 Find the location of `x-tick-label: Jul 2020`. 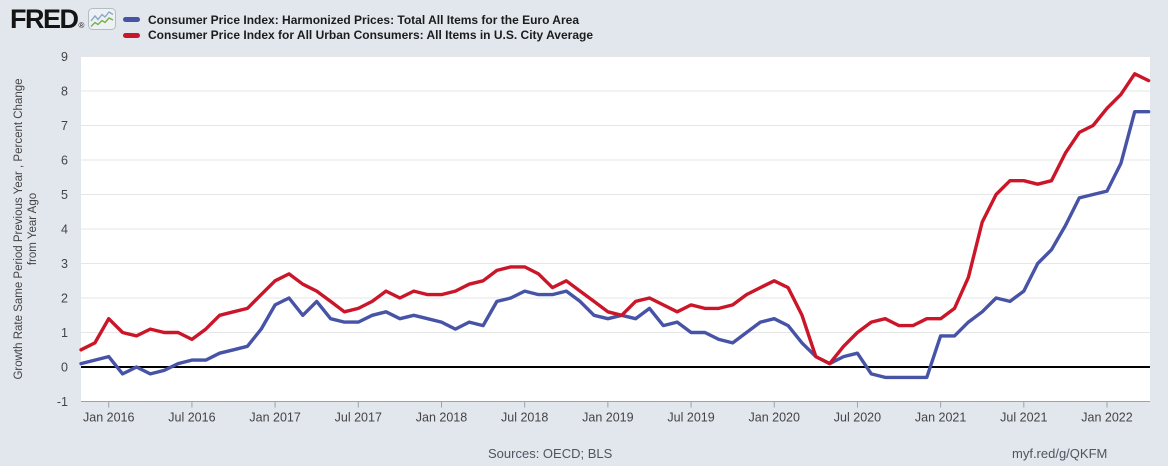

x-tick-label: Jul 2020 is located at coordinates (857, 418).